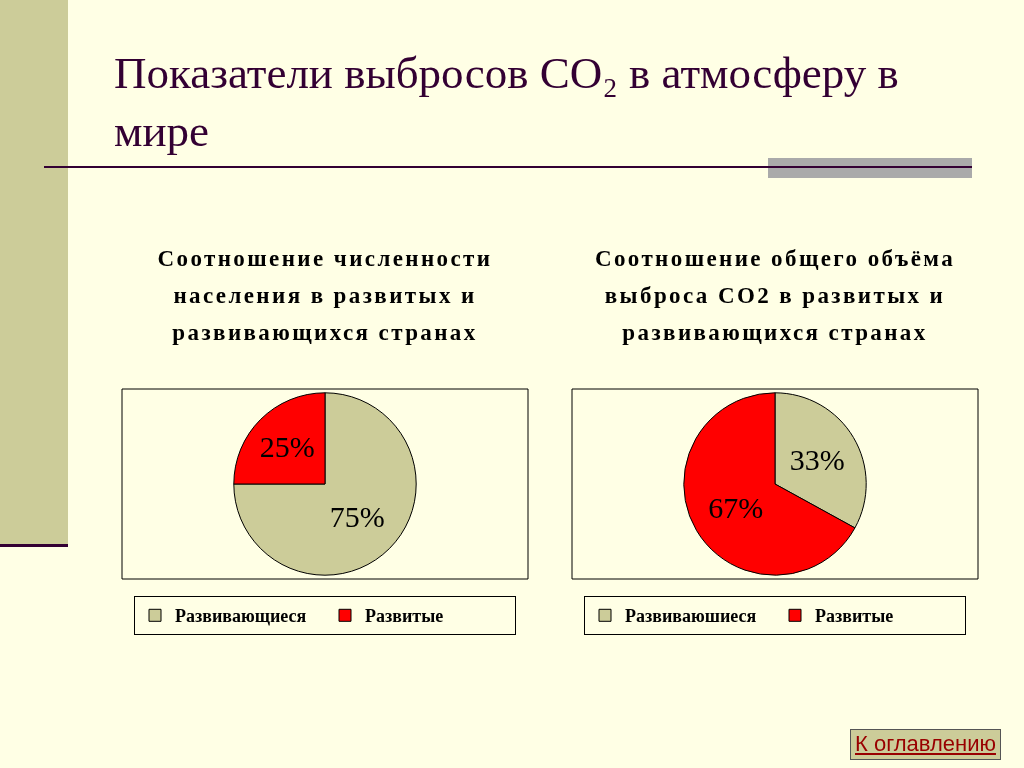 The image size is (1024, 768). Describe the element at coordinates (691, 616) in the screenshot. I see `legend-label: Развиваюшиеся` at that location.